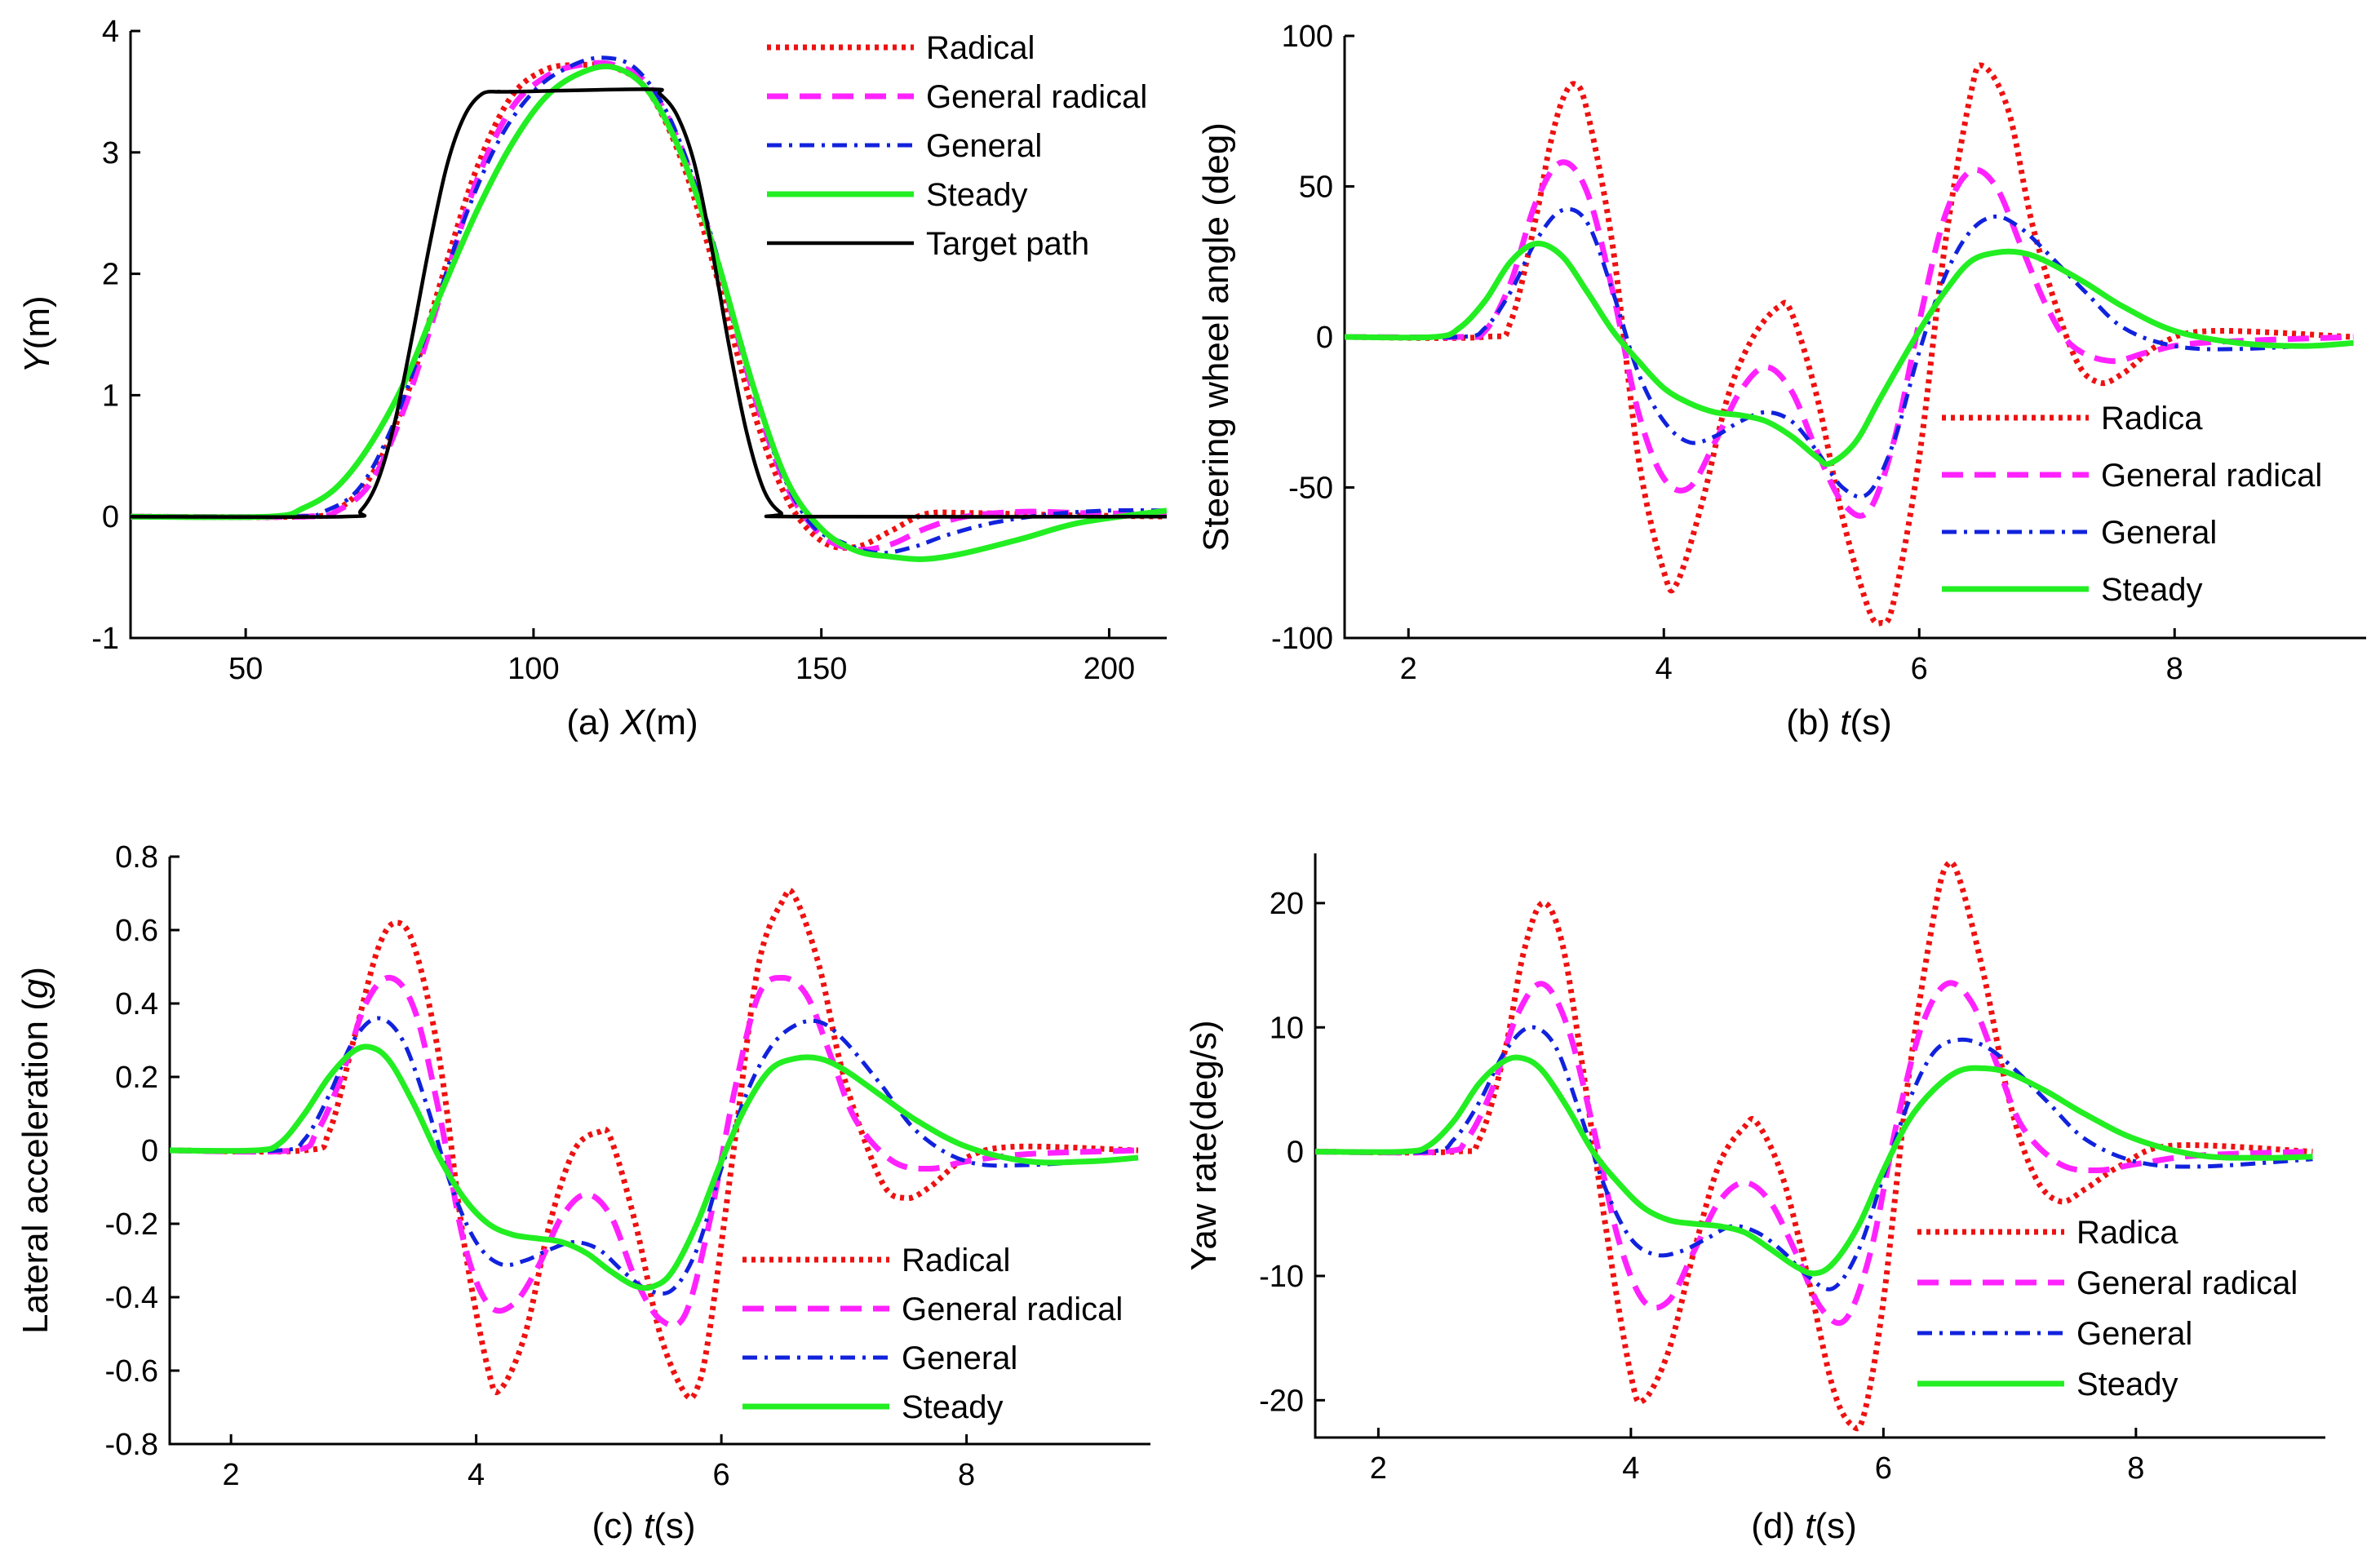 This screenshot has width=2380, height=1555. Describe the element at coordinates (131, 1224) in the screenshot. I see `y-tick-label: -0.2` at that location.